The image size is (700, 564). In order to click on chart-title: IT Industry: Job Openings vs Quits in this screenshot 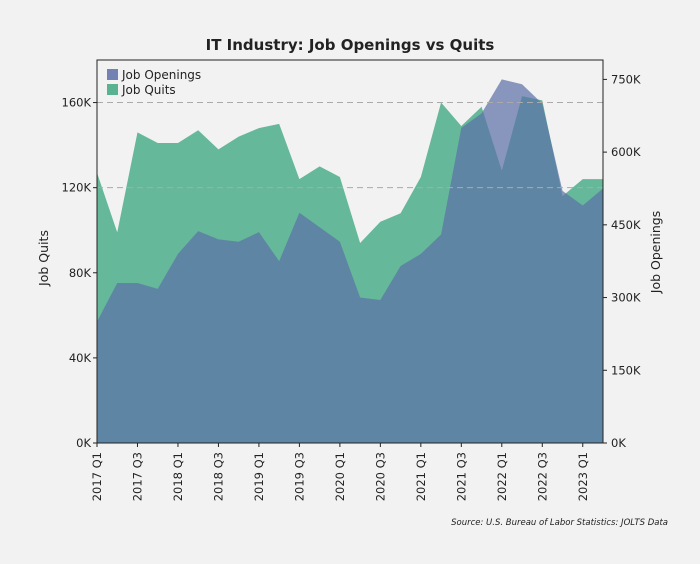, I will do `click(350, 45)`.